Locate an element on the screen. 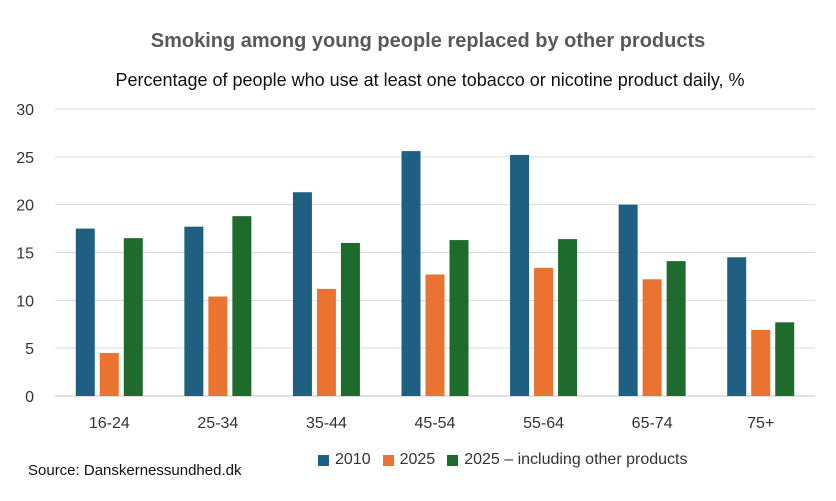 Image resolution: width=836 pixels, height=501 pixels. x-tick-label: 55-64 is located at coordinates (543, 423).